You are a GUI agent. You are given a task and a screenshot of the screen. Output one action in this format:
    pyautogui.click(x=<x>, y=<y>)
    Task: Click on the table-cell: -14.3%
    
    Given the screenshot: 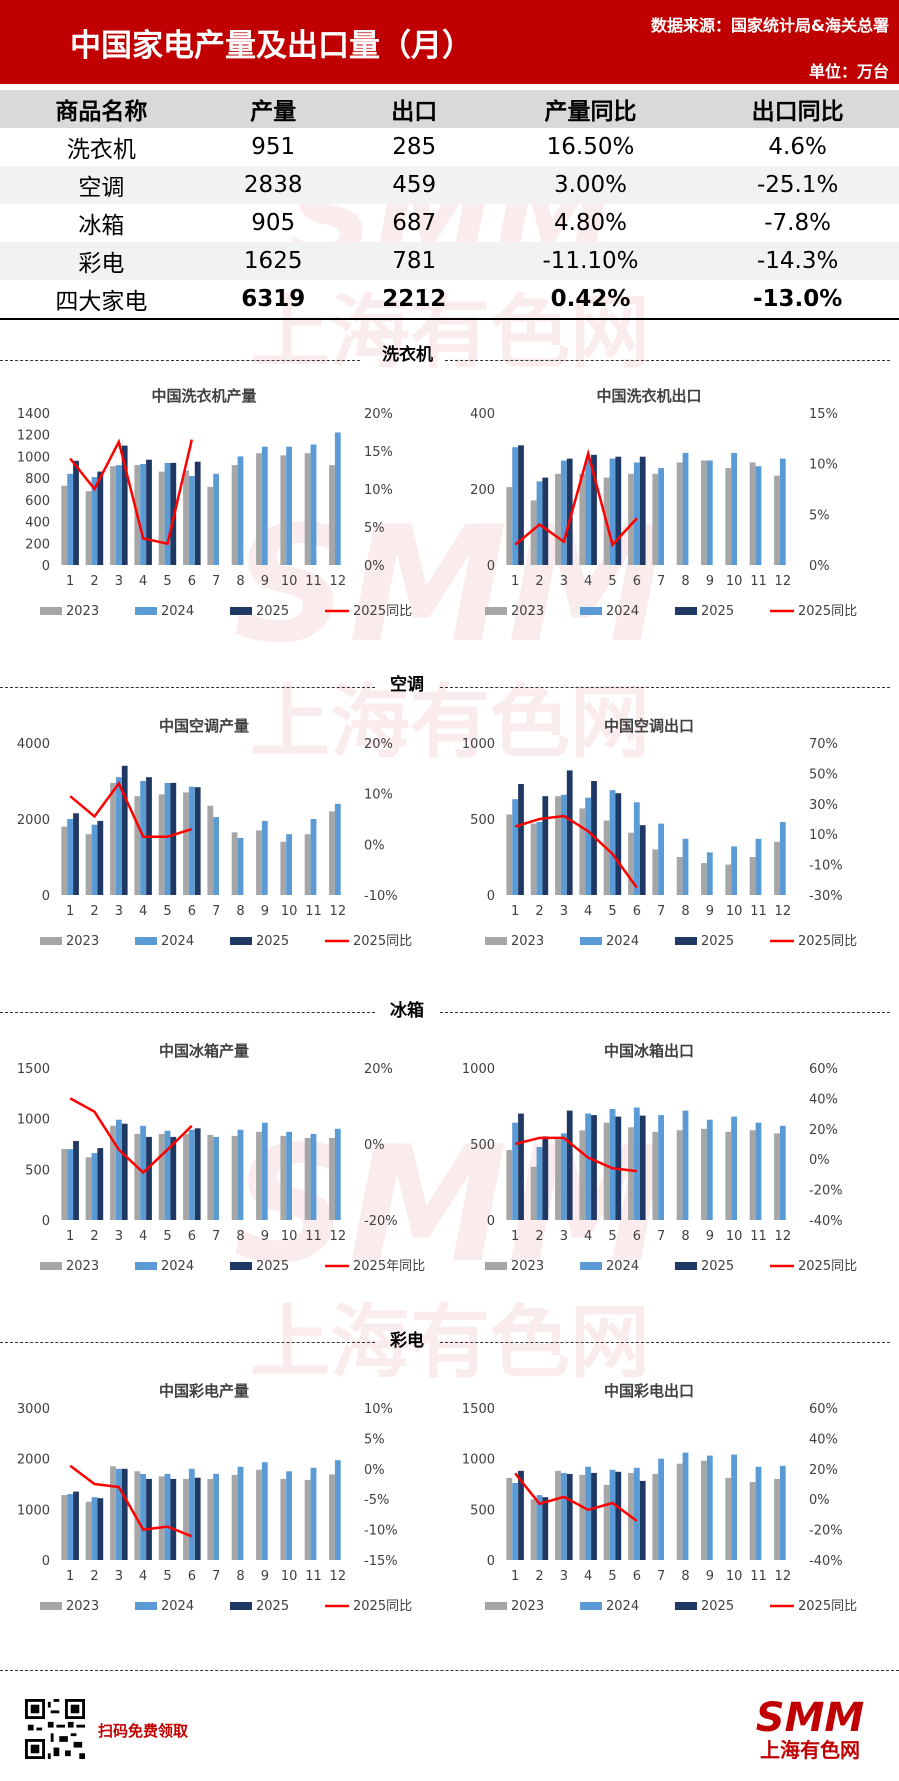 What is the action you would take?
    pyautogui.click(x=797, y=261)
    